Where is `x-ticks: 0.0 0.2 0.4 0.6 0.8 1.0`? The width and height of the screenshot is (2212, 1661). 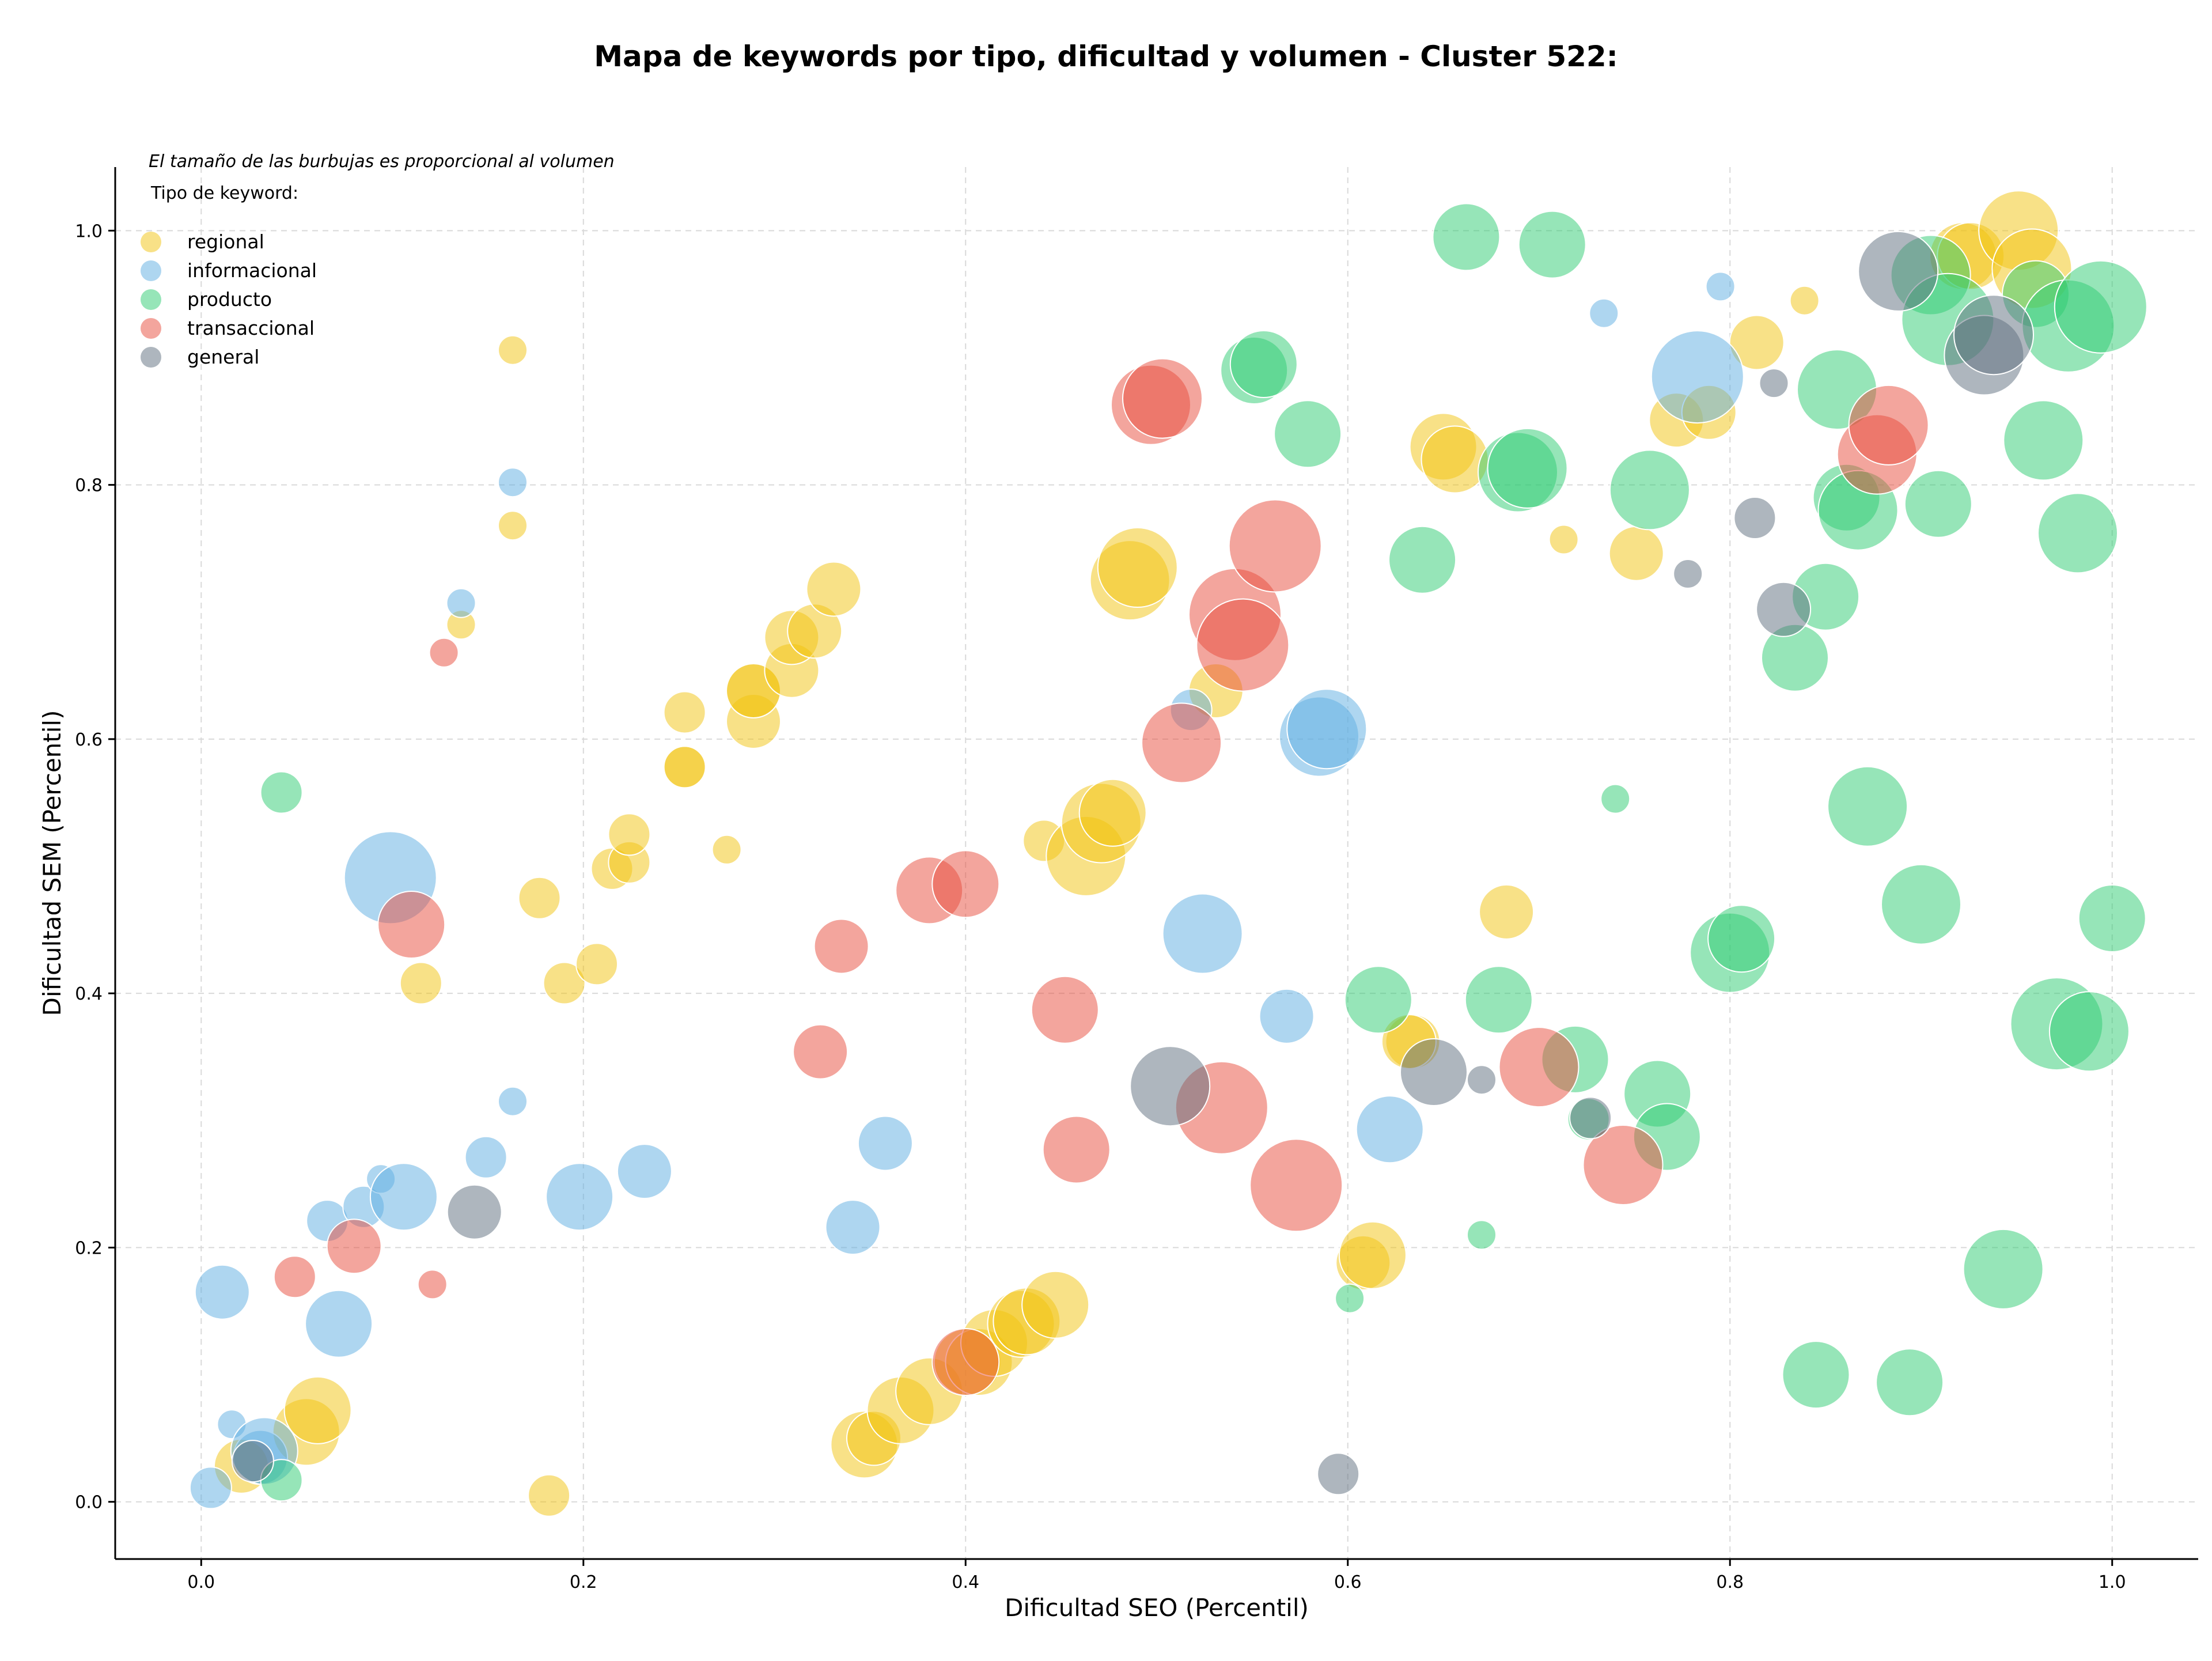 x-ticks: 0.0 0.2 0.4 0.6 0.8 1.0 is located at coordinates (1156, 1575).